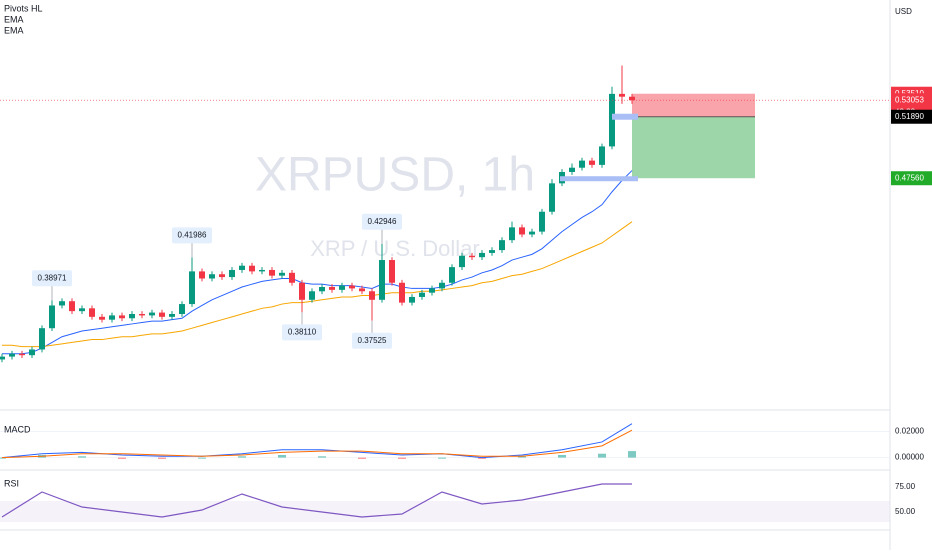 The width and height of the screenshot is (932, 555). What do you see at coordinates (911, 100) in the screenshot?
I see `last-price-tag-bg` at bounding box center [911, 100].